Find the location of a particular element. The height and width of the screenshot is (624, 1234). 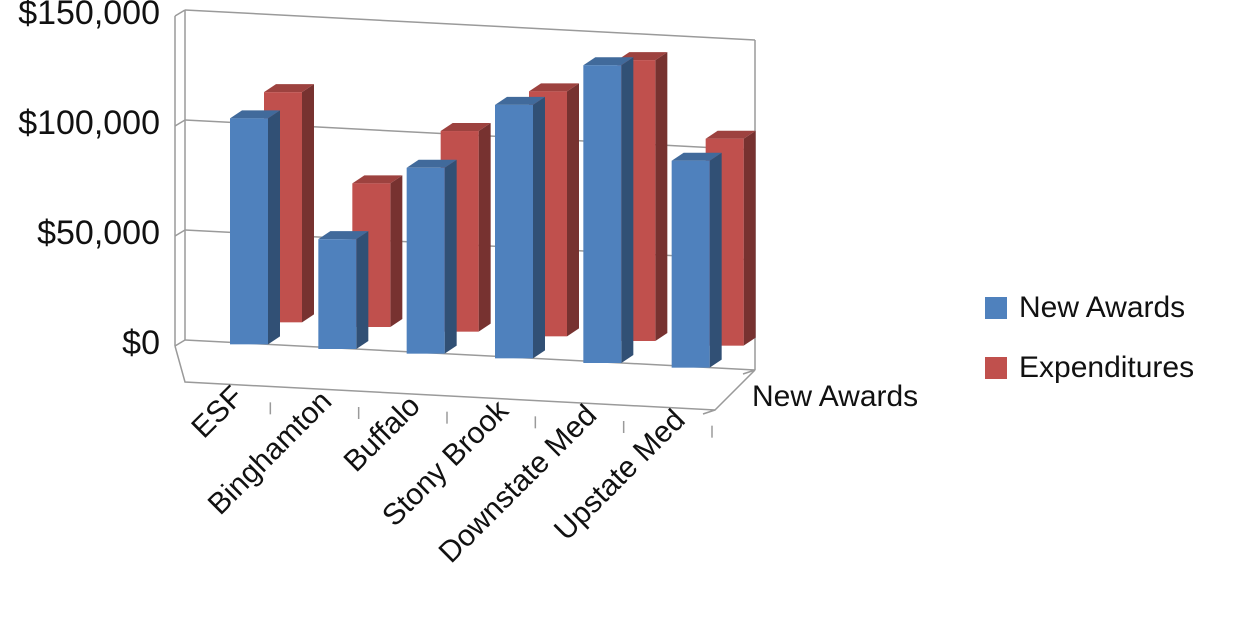

floor-outline is located at coordinates (465, 378).